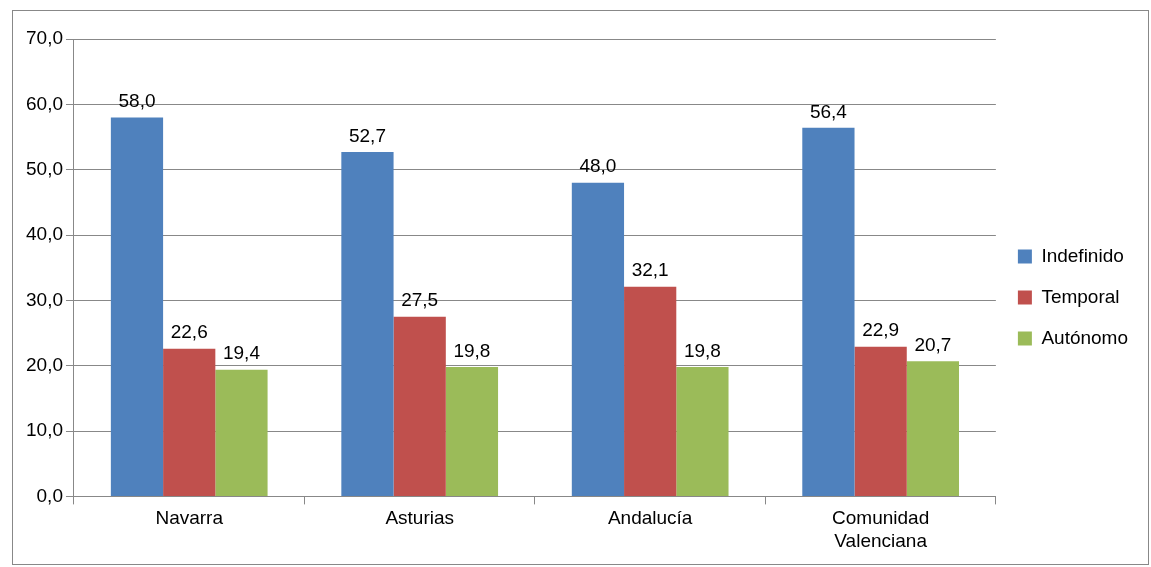 The width and height of the screenshot is (1151, 567). I want to click on y-tick-label: 70,0, so click(44, 38).